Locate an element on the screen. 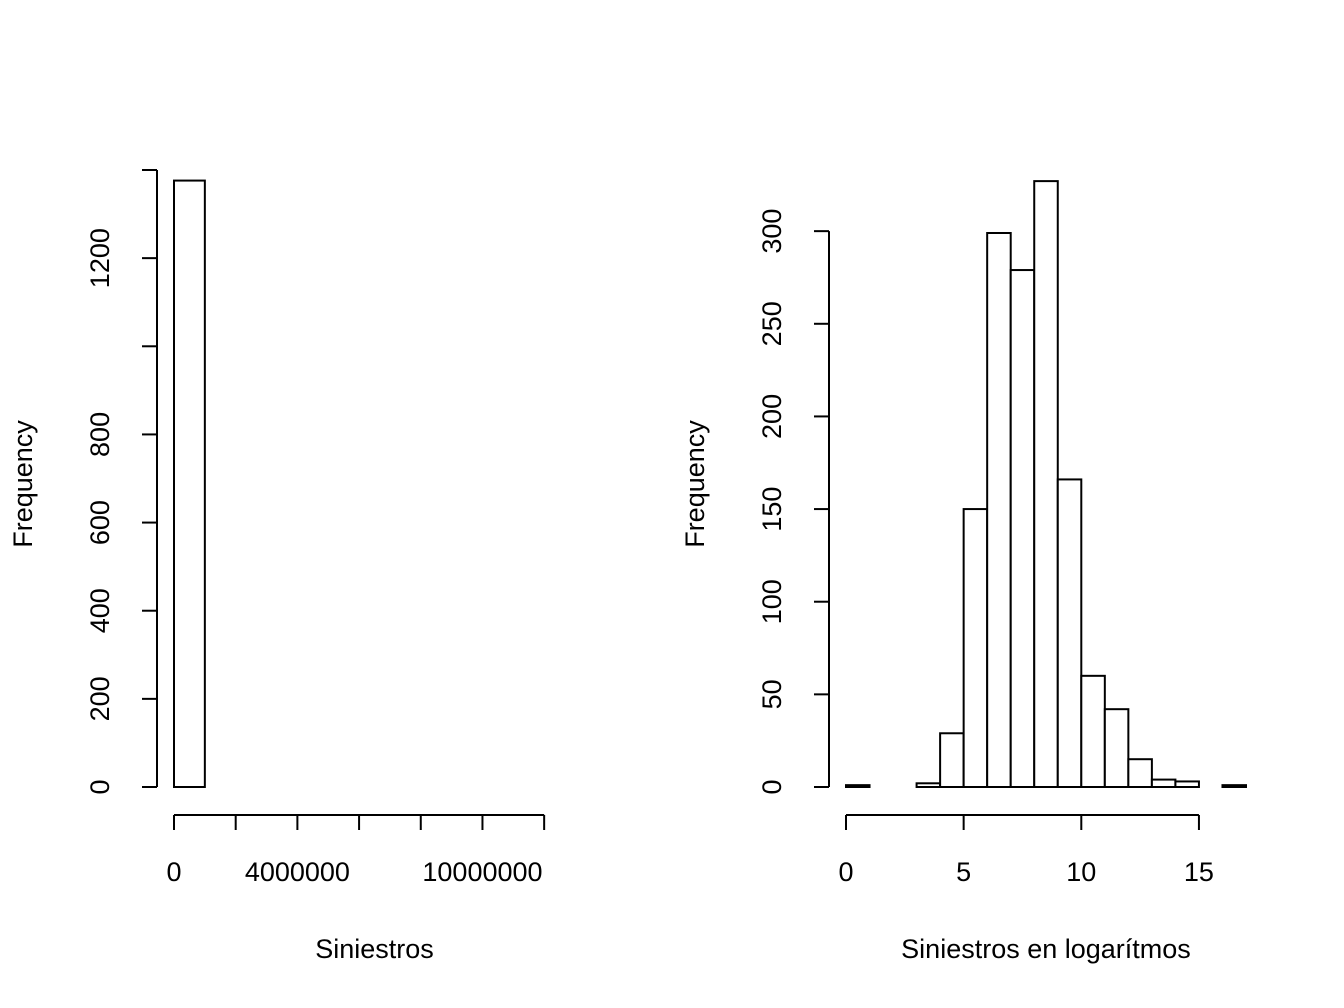 Image resolution: width=1344 pixels, height=1008 pixels. y-tick-label: 150 is located at coordinates (772, 509).